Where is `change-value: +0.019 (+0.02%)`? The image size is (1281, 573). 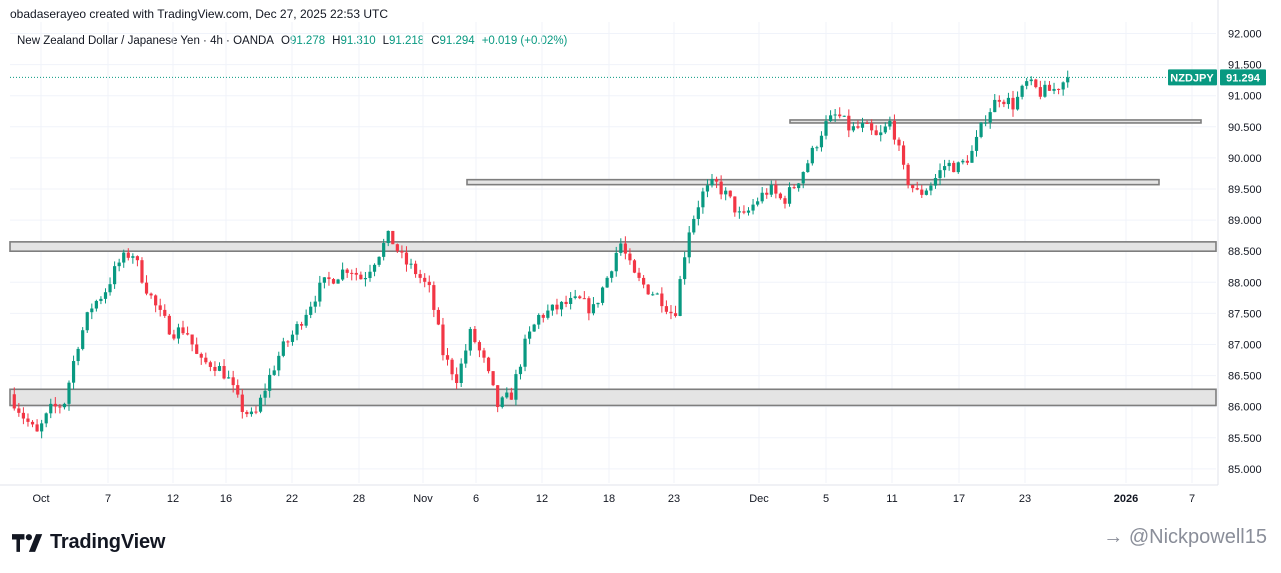 change-value: +0.019 (+0.02%) is located at coordinates (524, 41).